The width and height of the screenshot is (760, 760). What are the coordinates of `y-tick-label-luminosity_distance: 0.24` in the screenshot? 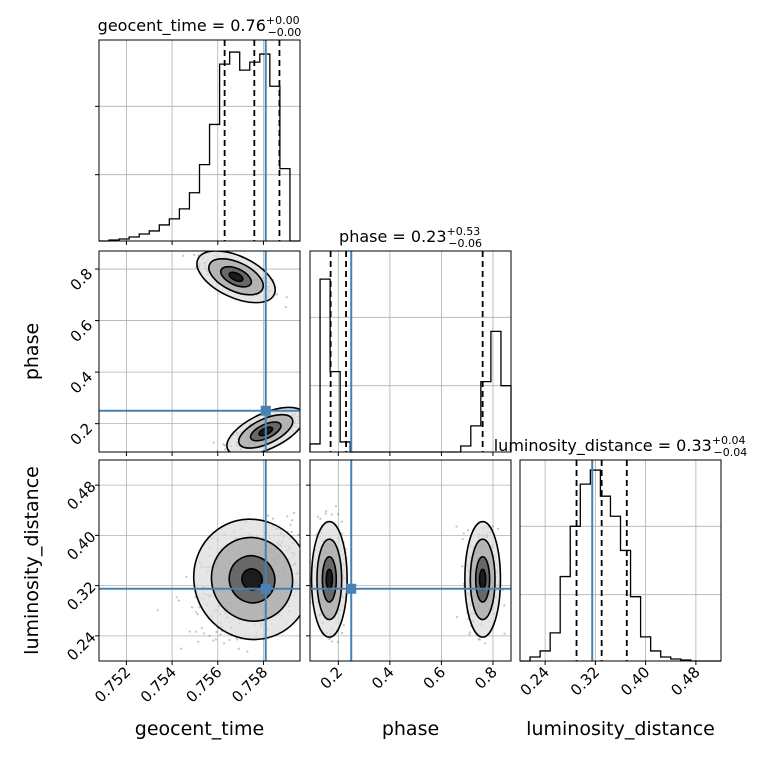 It's located at (81, 646).